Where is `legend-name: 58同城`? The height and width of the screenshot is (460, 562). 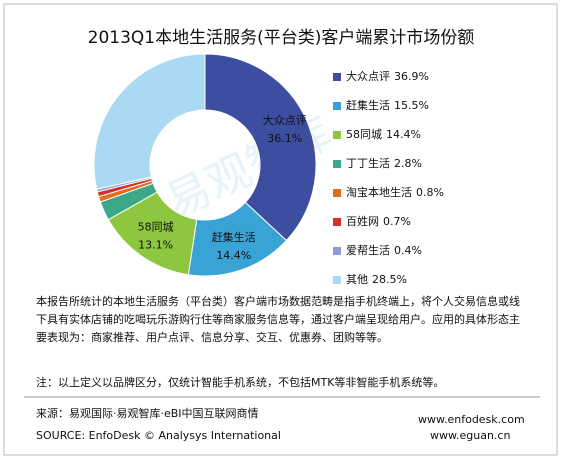 legend-name: 58同城 is located at coordinates (364, 134).